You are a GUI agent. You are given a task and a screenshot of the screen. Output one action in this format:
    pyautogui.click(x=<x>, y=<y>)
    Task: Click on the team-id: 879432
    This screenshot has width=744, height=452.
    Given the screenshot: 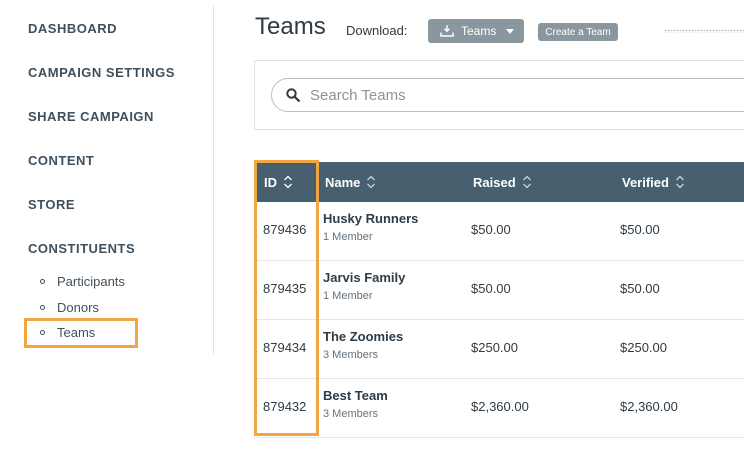 What is the action you would take?
    pyautogui.click(x=285, y=406)
    